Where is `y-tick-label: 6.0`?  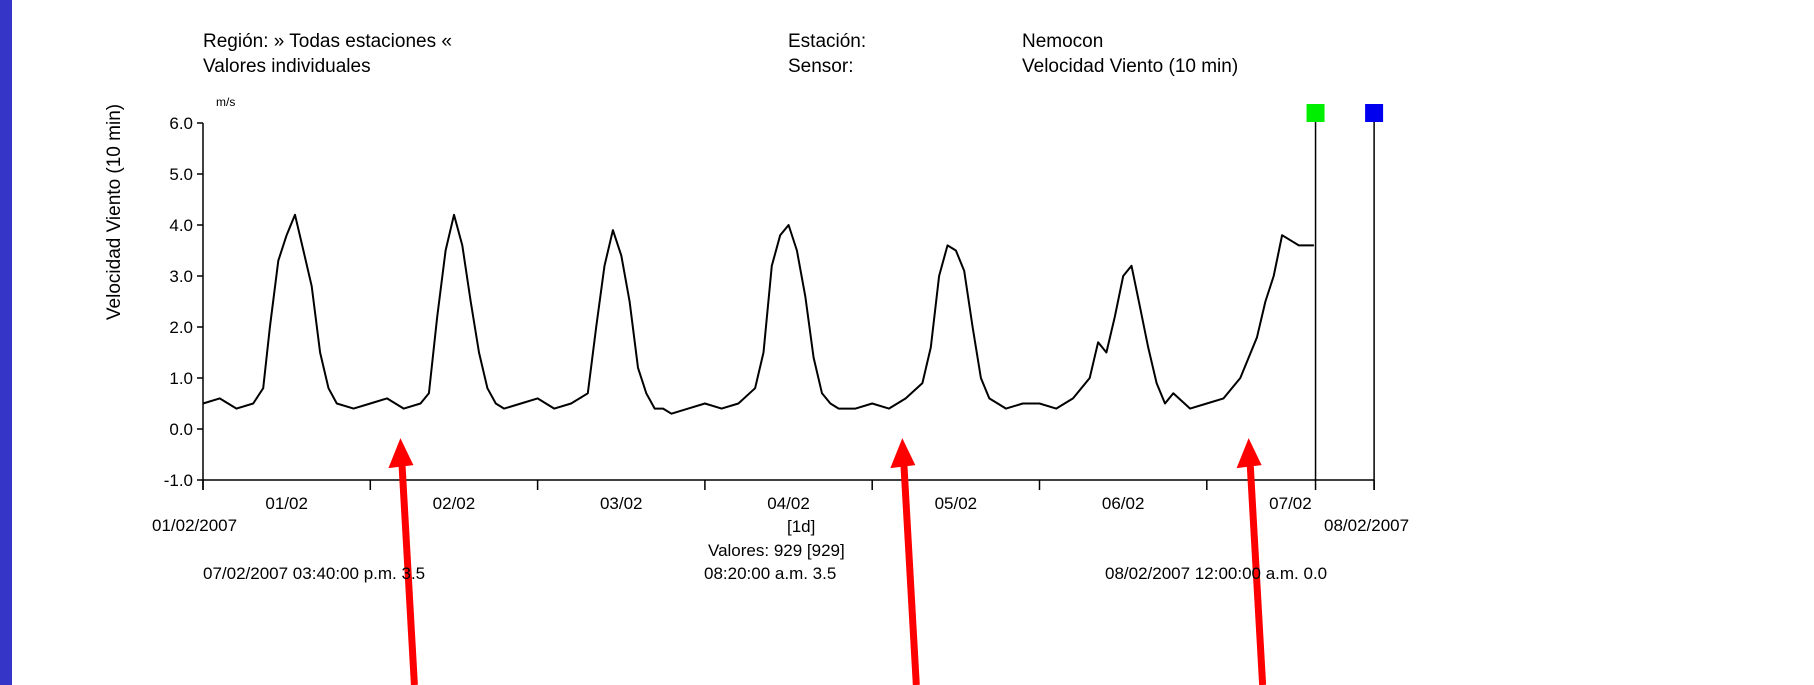 y-tick-label: 6.0 is located at coordinates (181, 123).